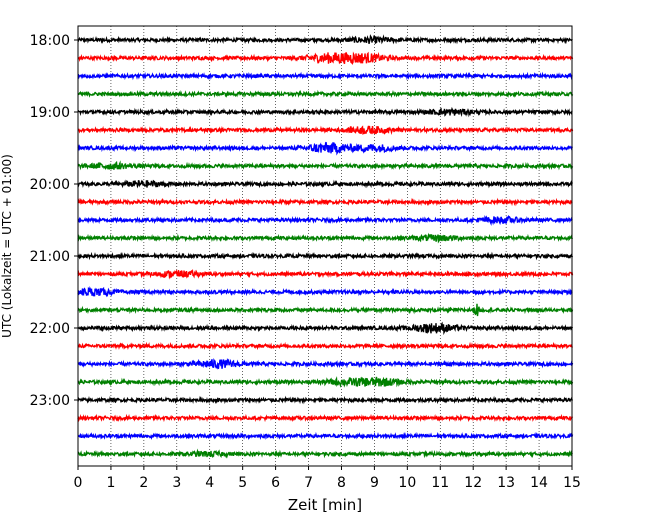 The width and height of the screenshot is (650, 520). I want to click on x-tick-label: 13, so click(506, 483).